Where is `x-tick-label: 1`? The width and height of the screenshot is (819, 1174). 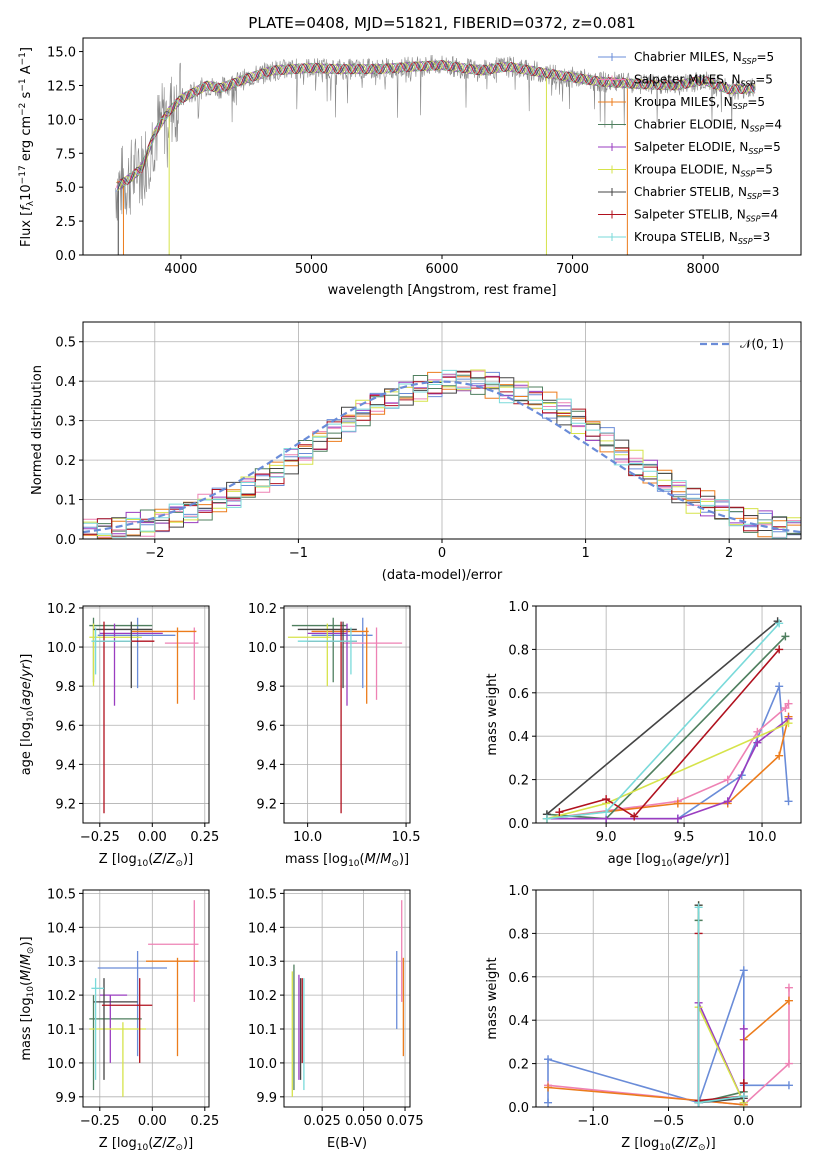 x-tick-label: 1 is located at coordinates (585, 553).